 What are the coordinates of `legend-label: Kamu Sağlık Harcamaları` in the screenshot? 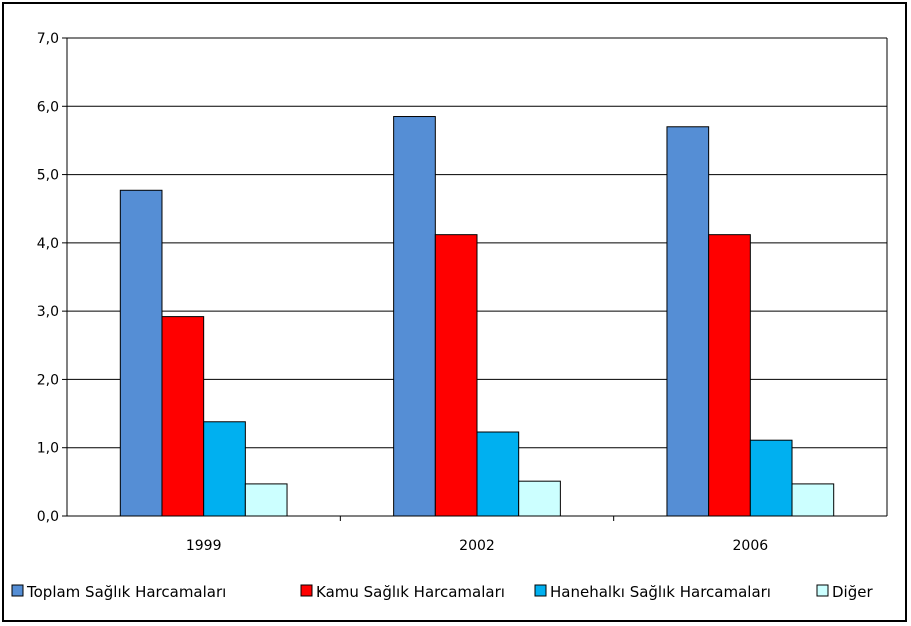 It's located at (410, 592).